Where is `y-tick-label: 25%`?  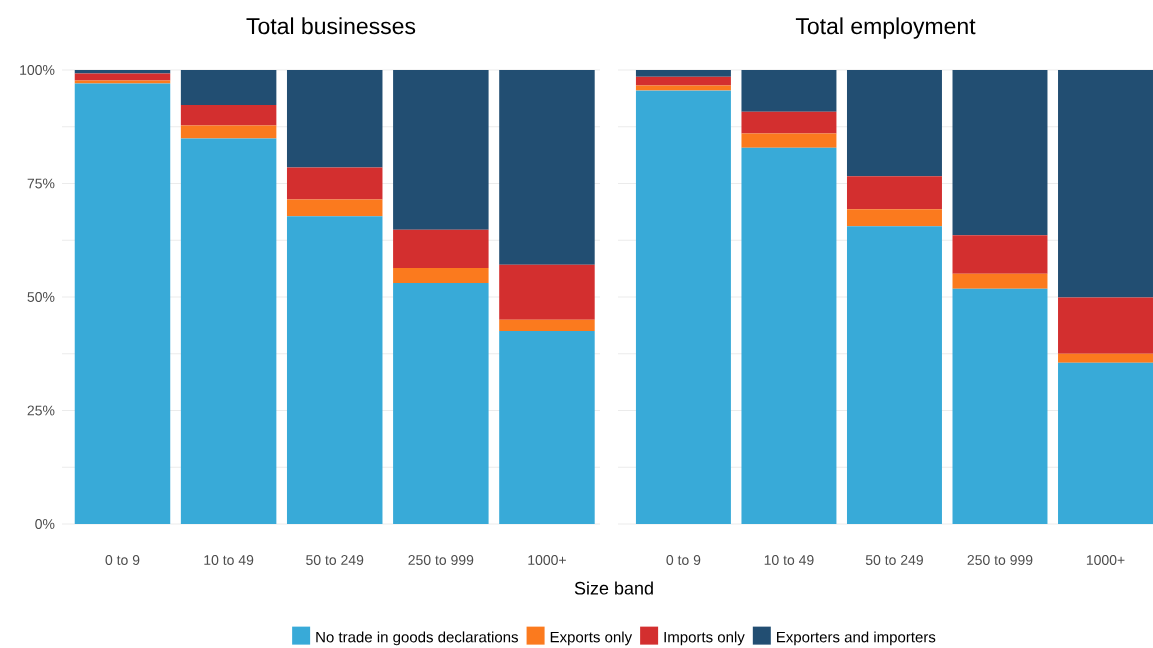
y-tick-label: 25% is located at coordinates (41, 410).